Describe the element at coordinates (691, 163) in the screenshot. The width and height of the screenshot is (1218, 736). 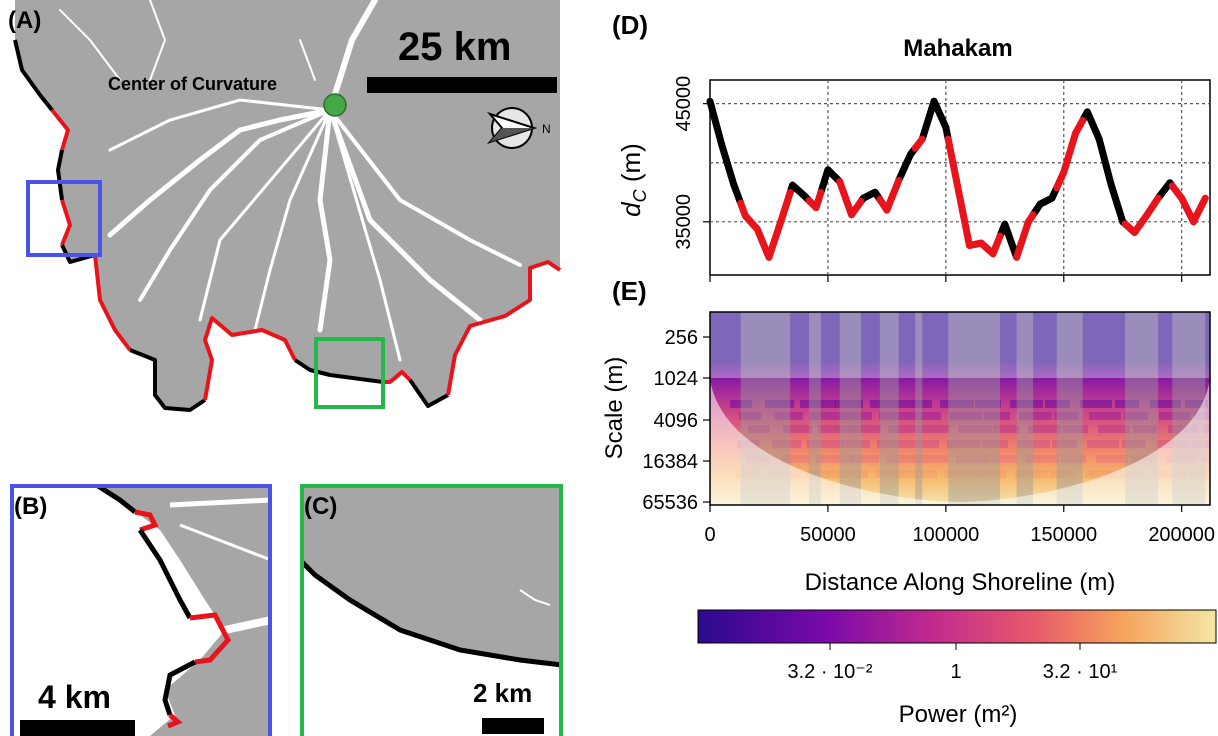
I see `chart-d-yticks: 35000 45000` at that location.